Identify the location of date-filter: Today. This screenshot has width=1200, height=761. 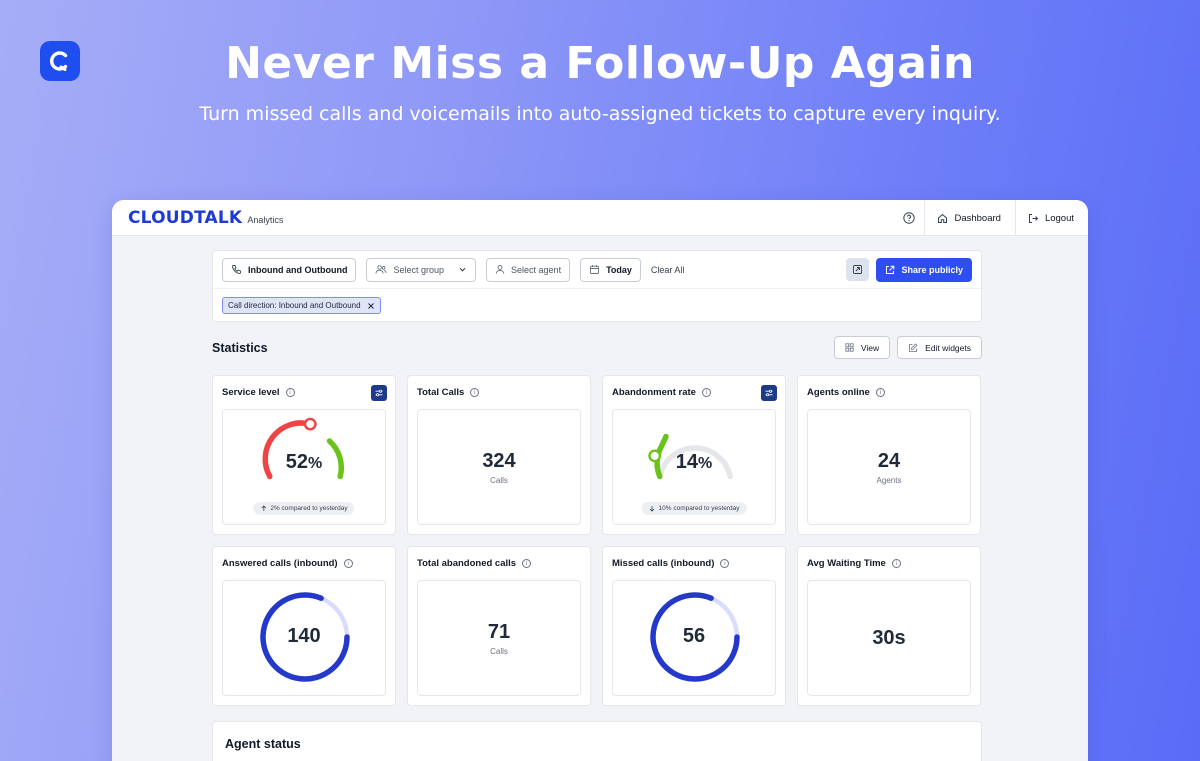
(610, 269).